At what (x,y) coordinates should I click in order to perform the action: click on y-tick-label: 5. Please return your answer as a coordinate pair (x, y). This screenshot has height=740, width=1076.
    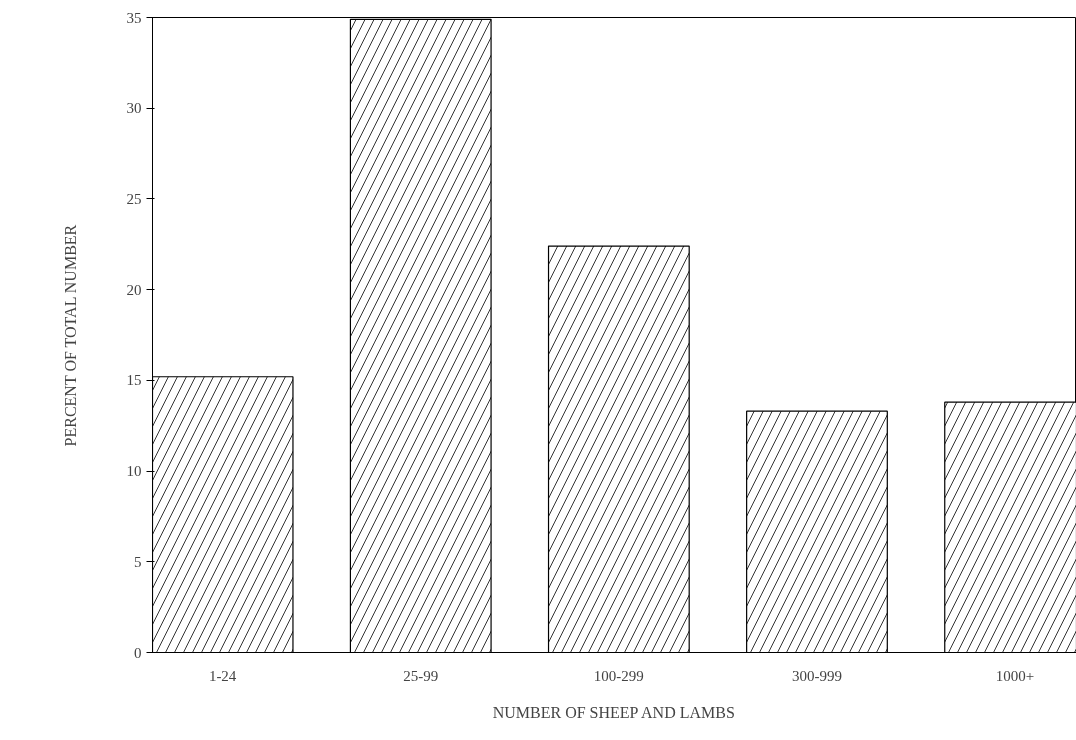
    Looking at the image, I should click on (138, 561).